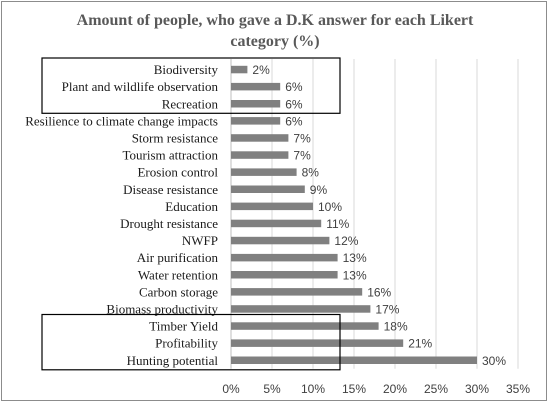  What do you see at coordinates (191, 206) in the screenshot?
I see `category-label: Education` at bounding box center [191, 206].